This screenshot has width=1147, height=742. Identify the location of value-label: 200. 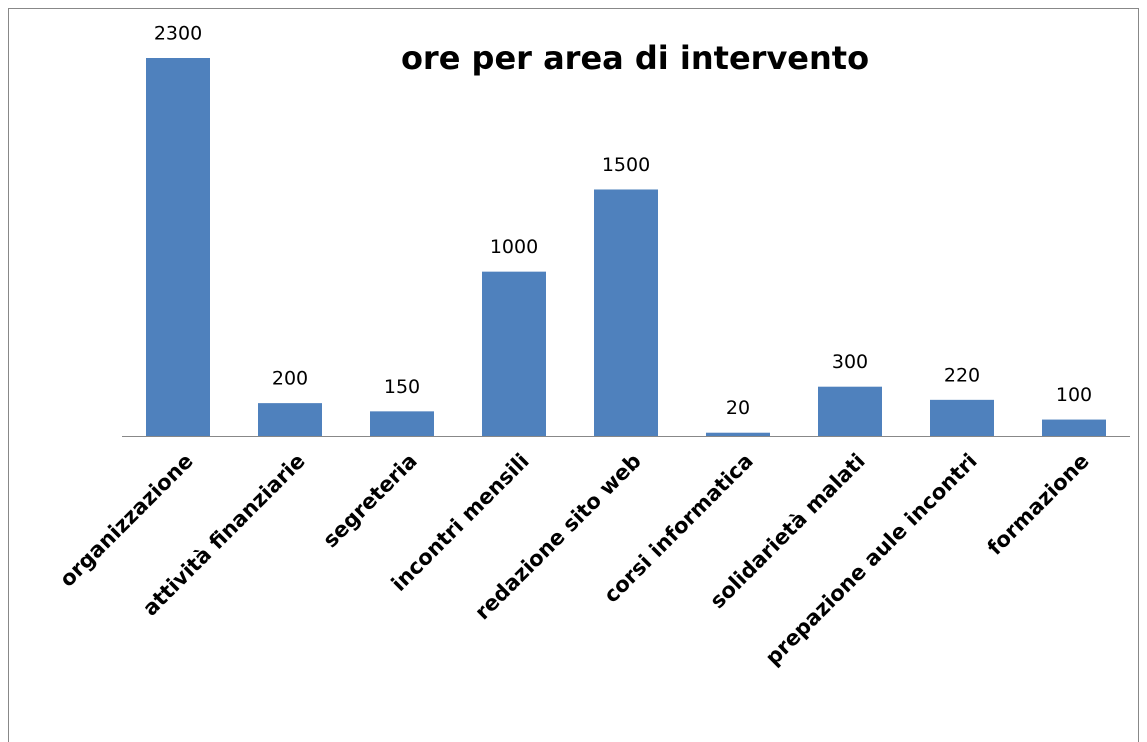
(290, 379).